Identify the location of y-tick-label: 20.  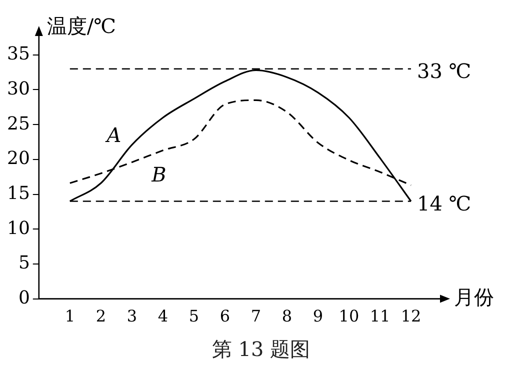
(18, 159).